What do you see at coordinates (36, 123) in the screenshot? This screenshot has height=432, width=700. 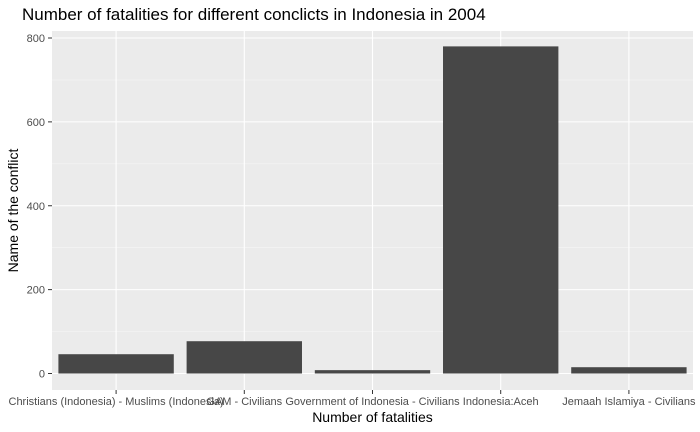 I see `y-tick-label: 600` at bounding box center [36, 123].